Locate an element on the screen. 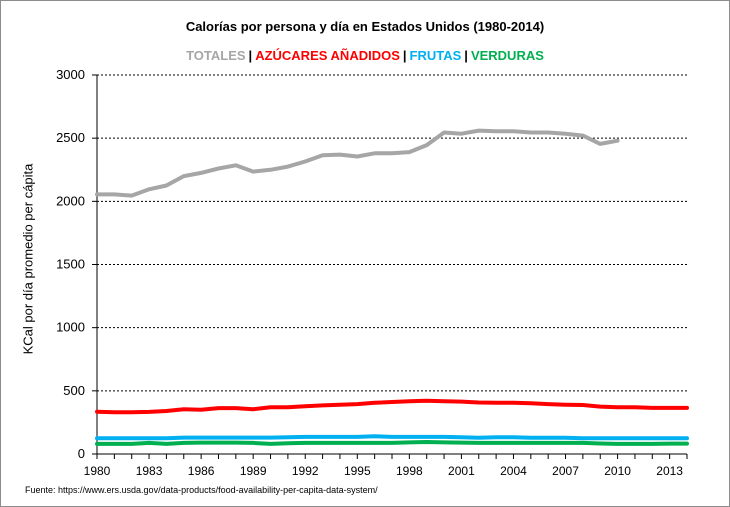  series-line-verduras is located at coordinates (392, 443).